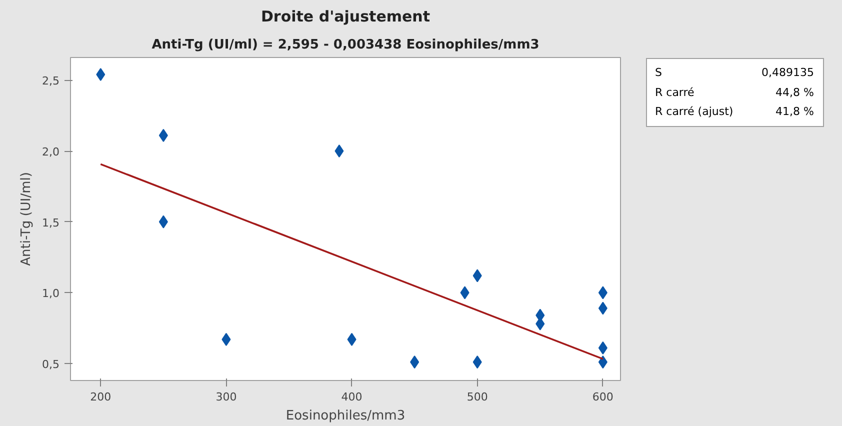  Describe the element at coordinates (351, 397) in the screenshot. I see `x-tick-label: 400` at that location.